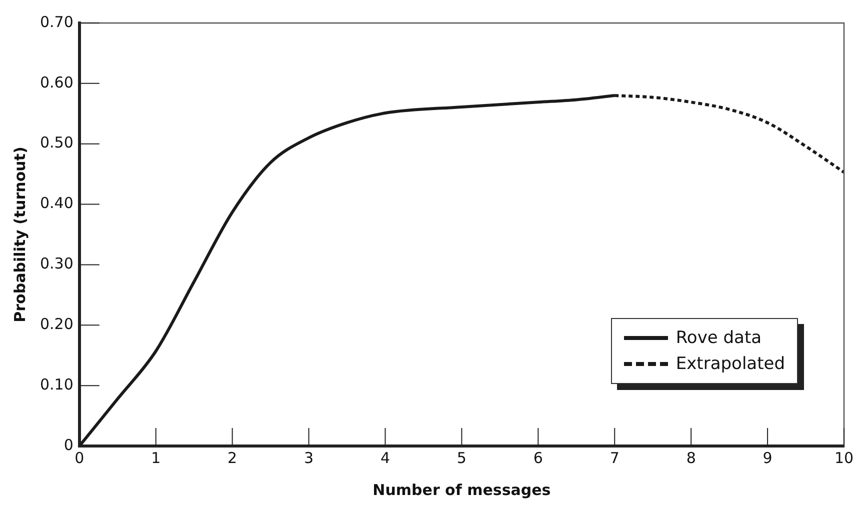 This screenshot has width=858, height=512. What do you see at coordinates (719, 338) in the screenshot?
I see `legend-label: Rove data` at bounding box center [719, 338].